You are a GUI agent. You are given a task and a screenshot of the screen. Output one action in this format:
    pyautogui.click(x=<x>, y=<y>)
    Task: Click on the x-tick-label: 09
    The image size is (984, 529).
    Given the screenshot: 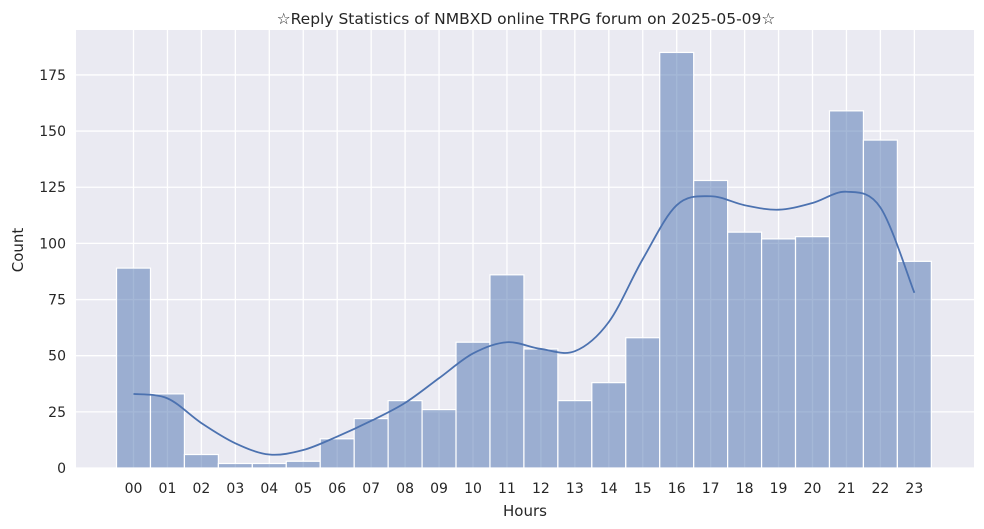 What is the action you would take?
    pyautogui.click(x=439, y=489)
    